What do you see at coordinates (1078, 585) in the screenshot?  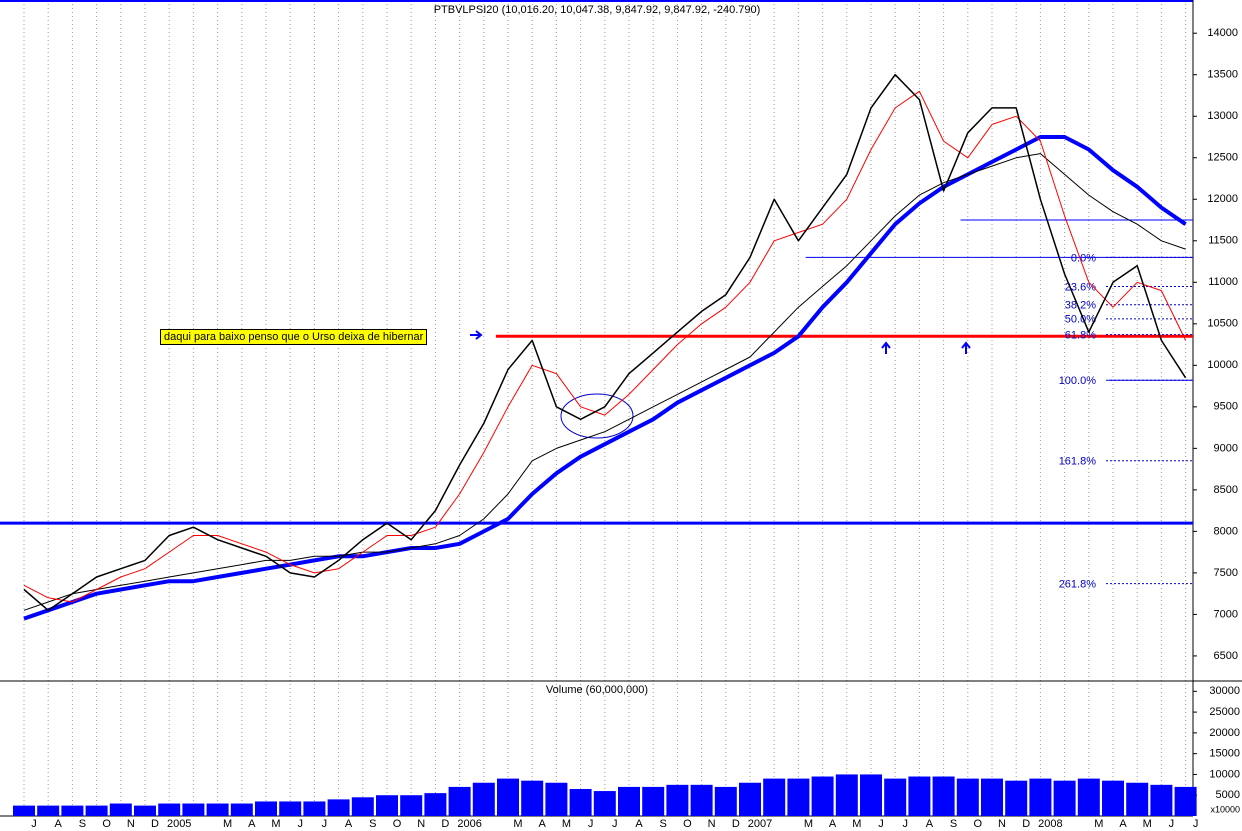 I see `fib-label: 261.8%` at bounding box center [1078, 585].